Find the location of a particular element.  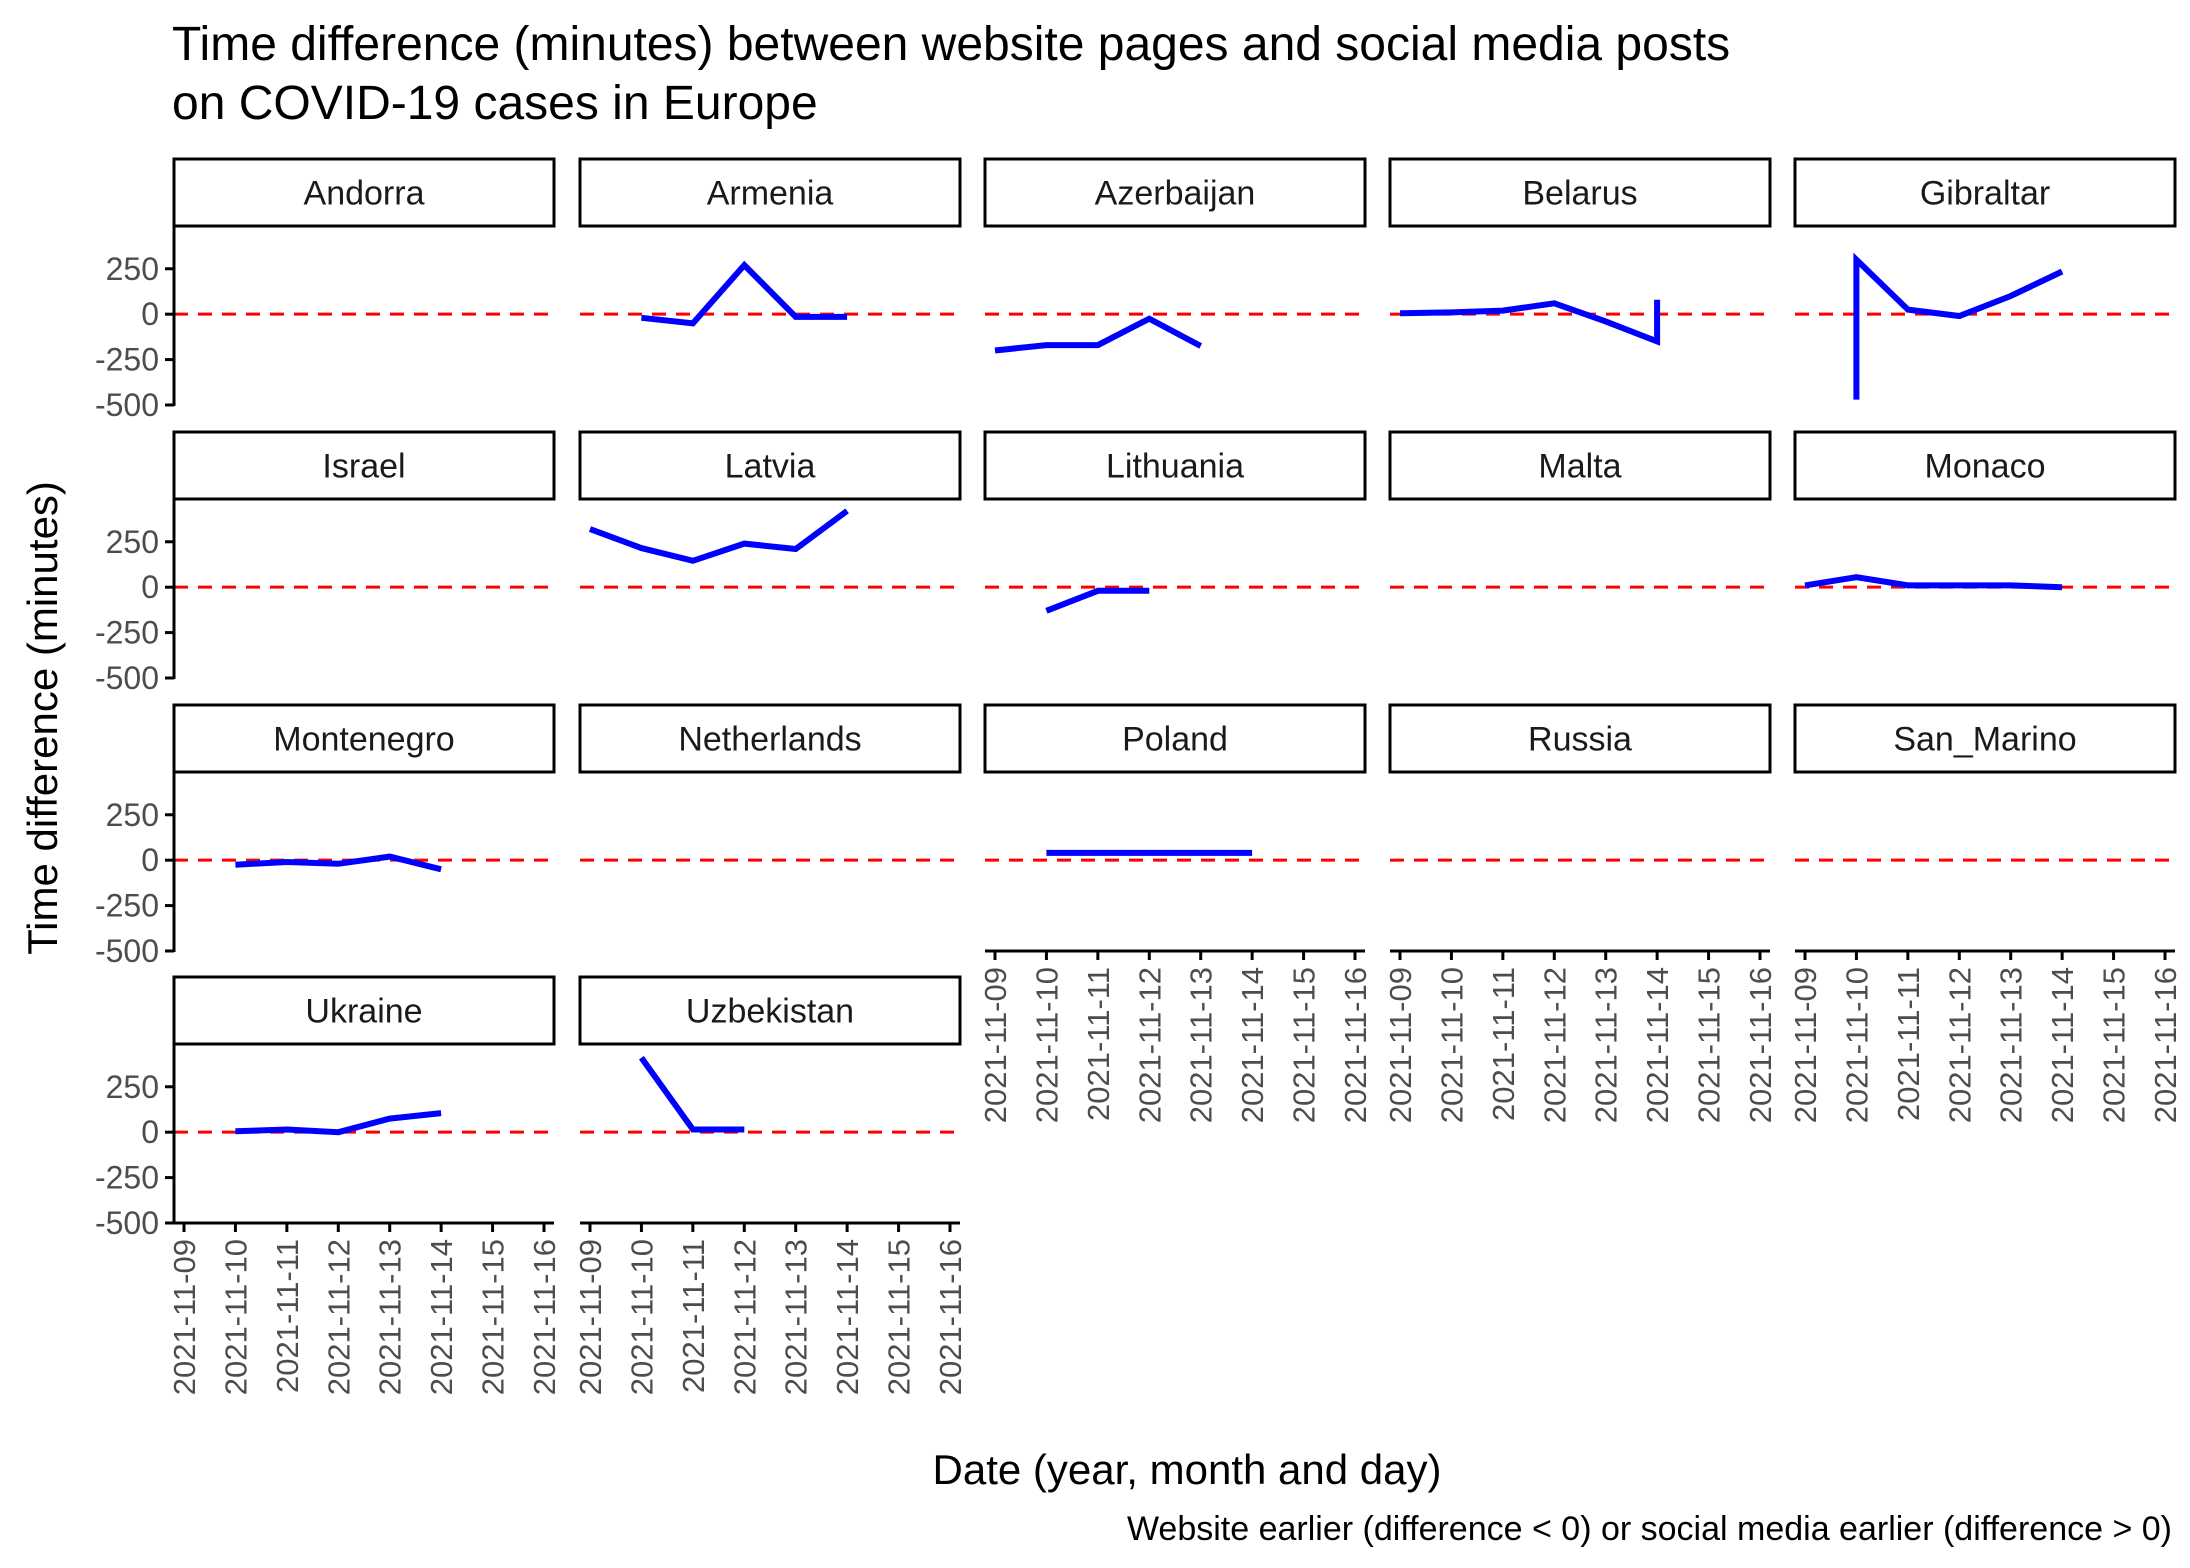

facet-andorra: Andorra 250 0 -250 -500 is located at coordinates (325, 290).